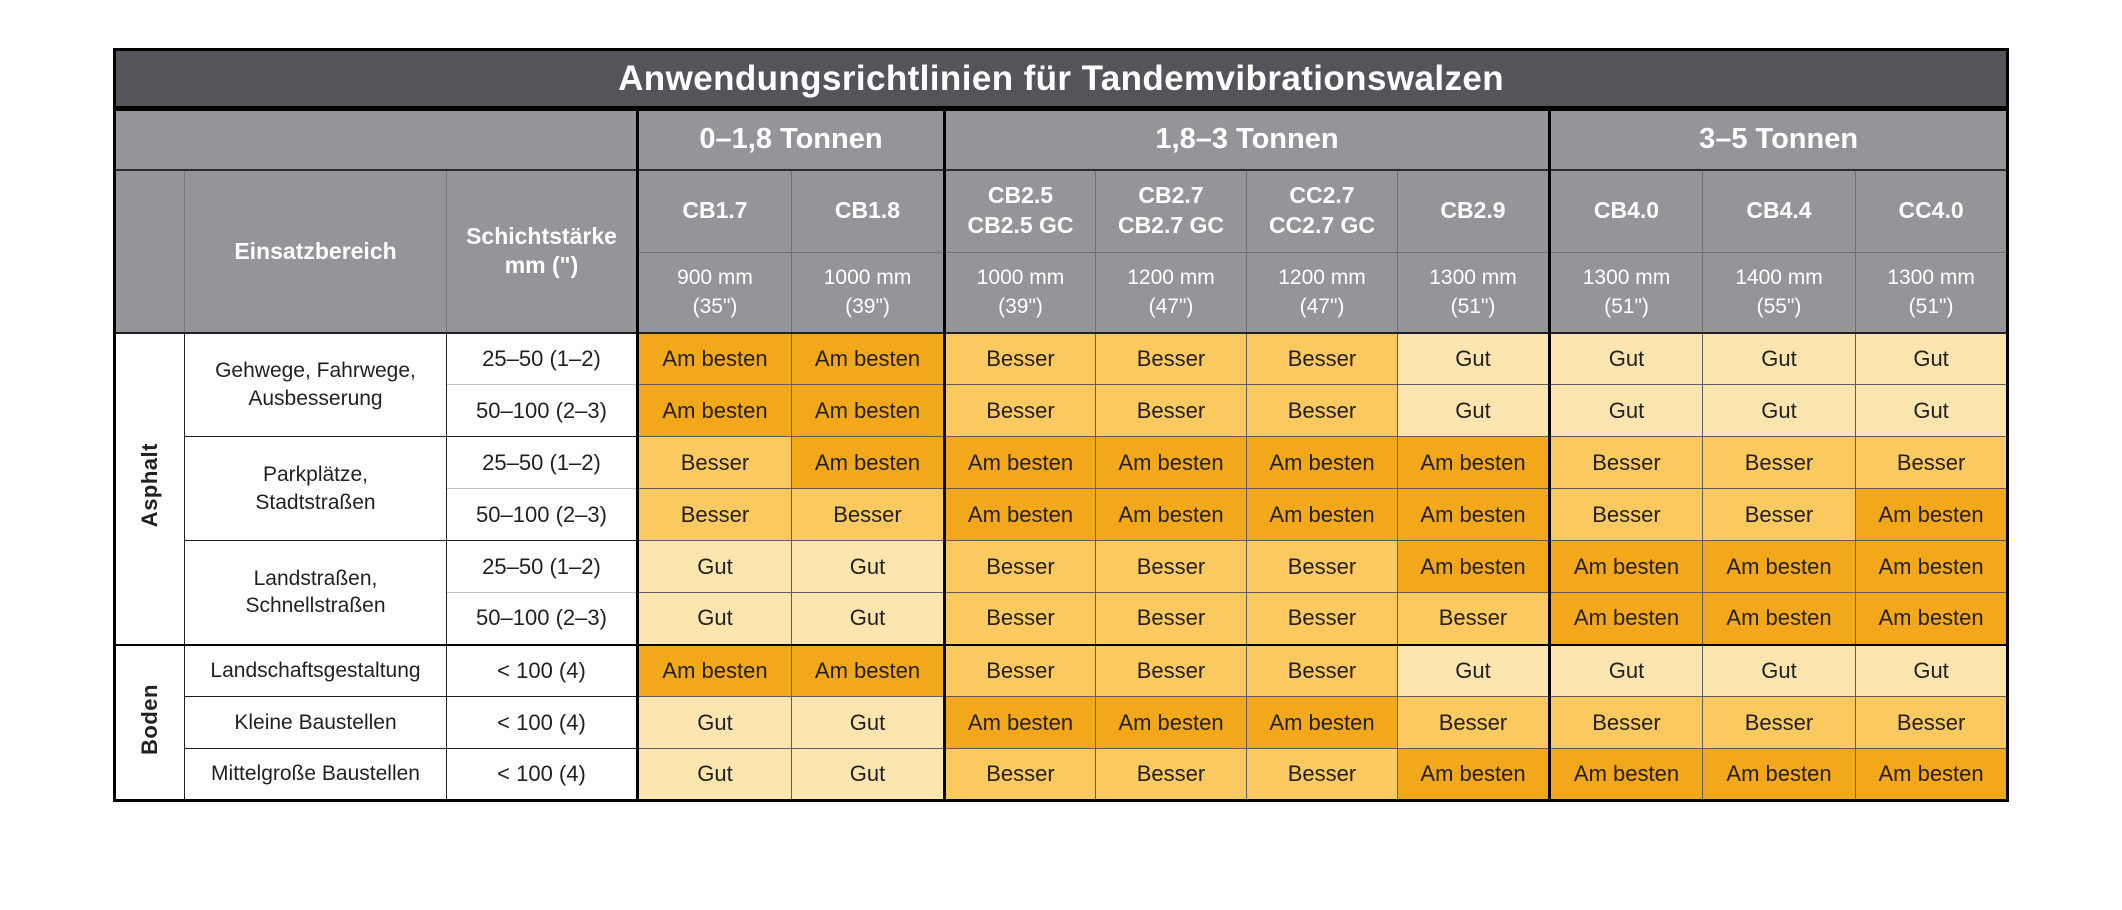 Image resolution: width=2122 pixels, height=910 pixels. What do you see at coordinates (542, 774) in the screenshot?
I see `schichtstaerke-cell: < 100 (4)` at bounding box center [542, 774].